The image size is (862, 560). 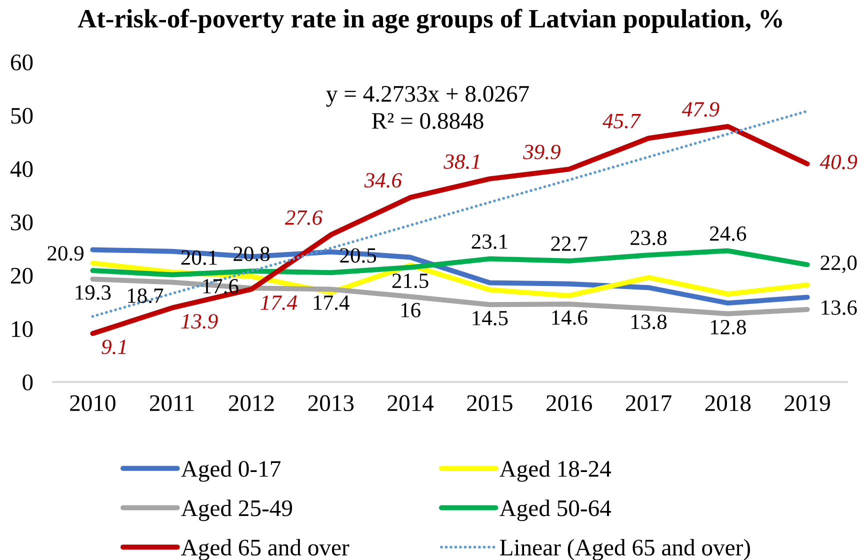 What do you see at coordinates (21, 62) in the screenshot?
I see `y-tick-label: 60` at bounding box center [21, 62].